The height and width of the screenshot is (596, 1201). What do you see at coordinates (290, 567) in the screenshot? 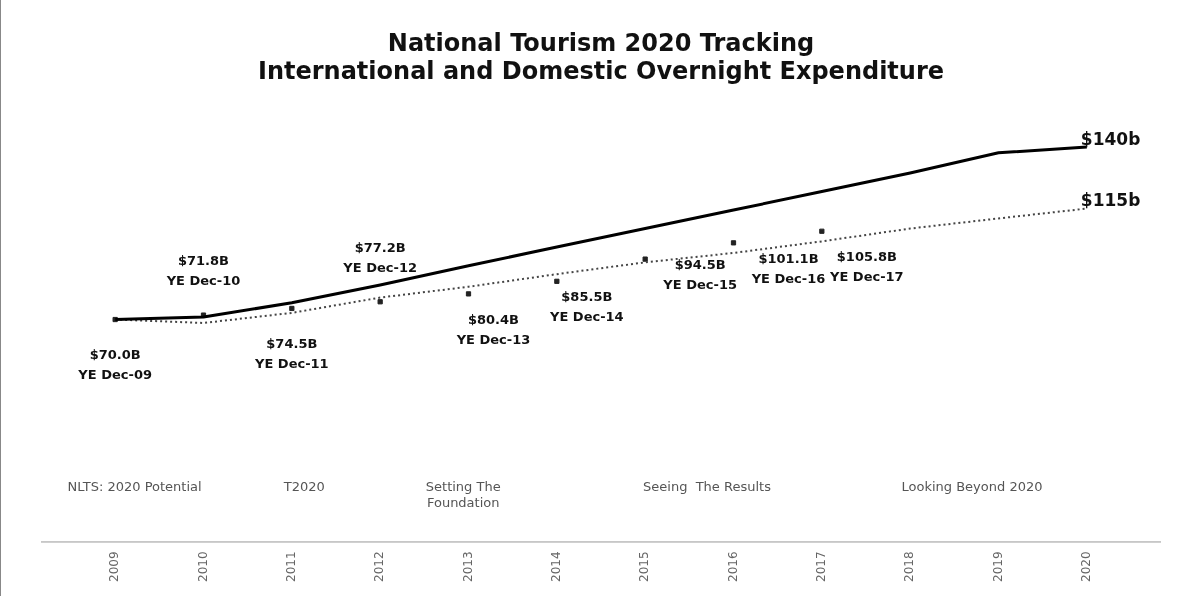
I see `x-tick-label: 2011` at bounding box center [290, 567].